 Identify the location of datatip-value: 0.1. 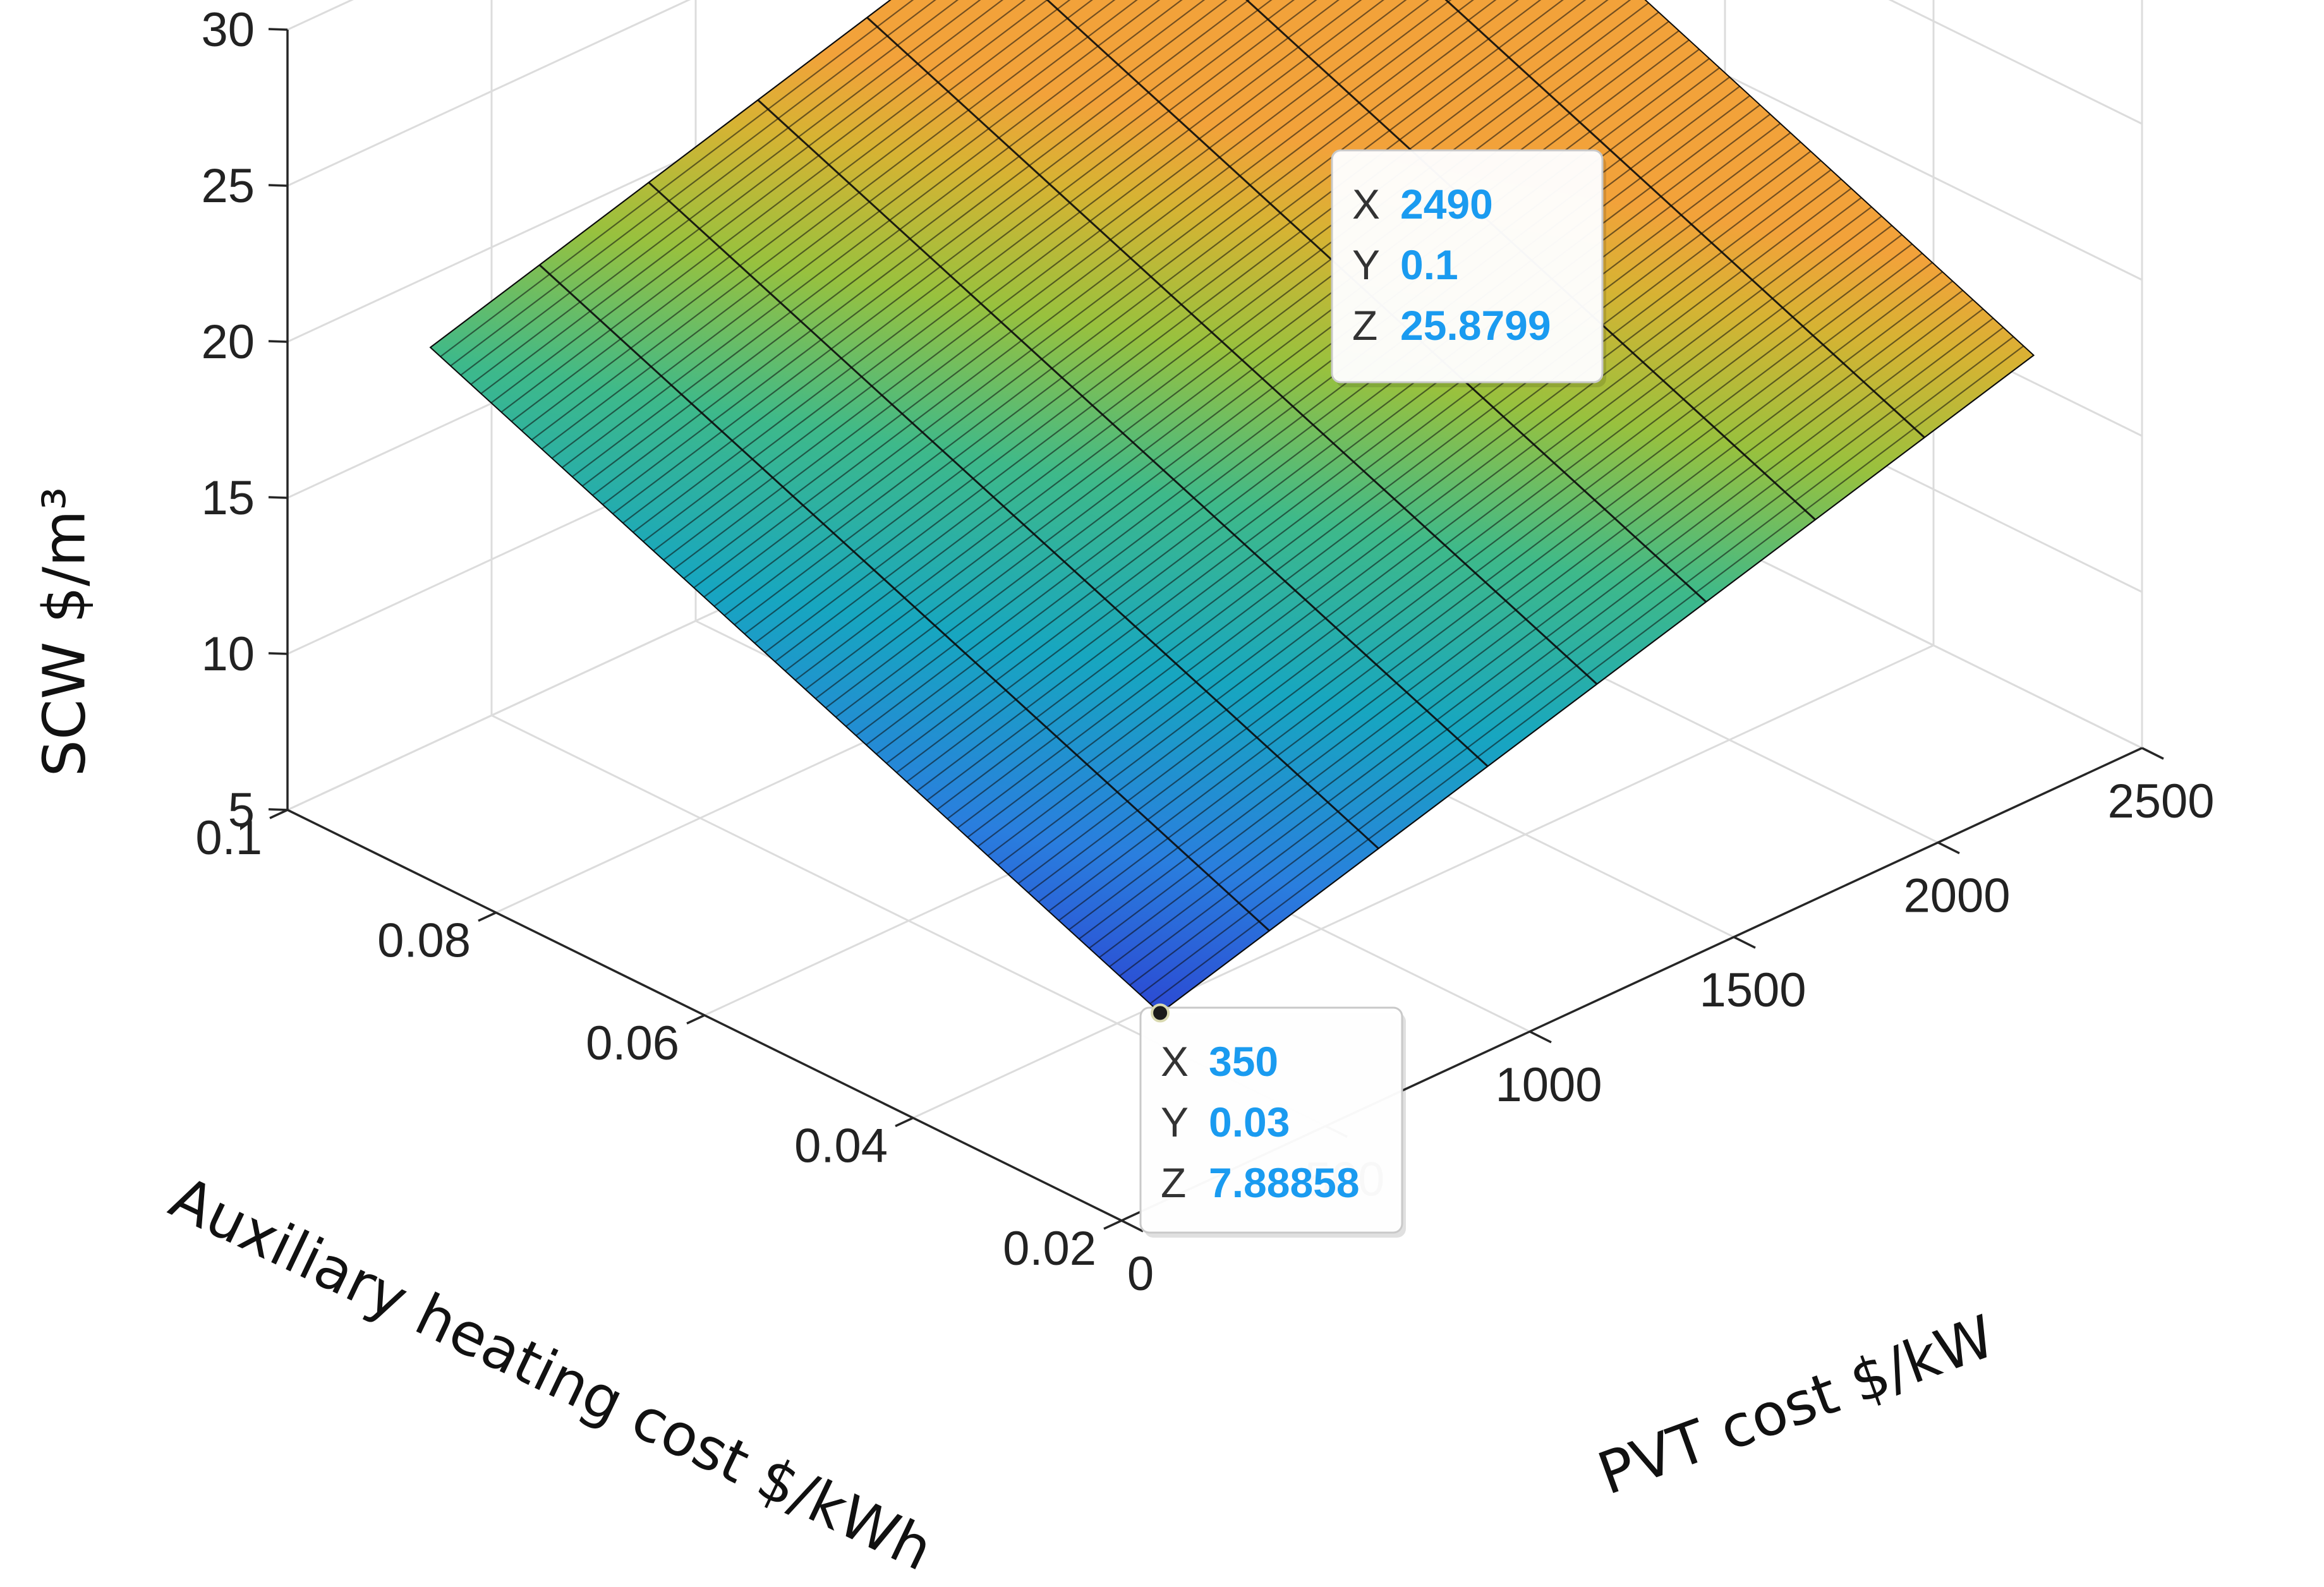
(1429, 264).